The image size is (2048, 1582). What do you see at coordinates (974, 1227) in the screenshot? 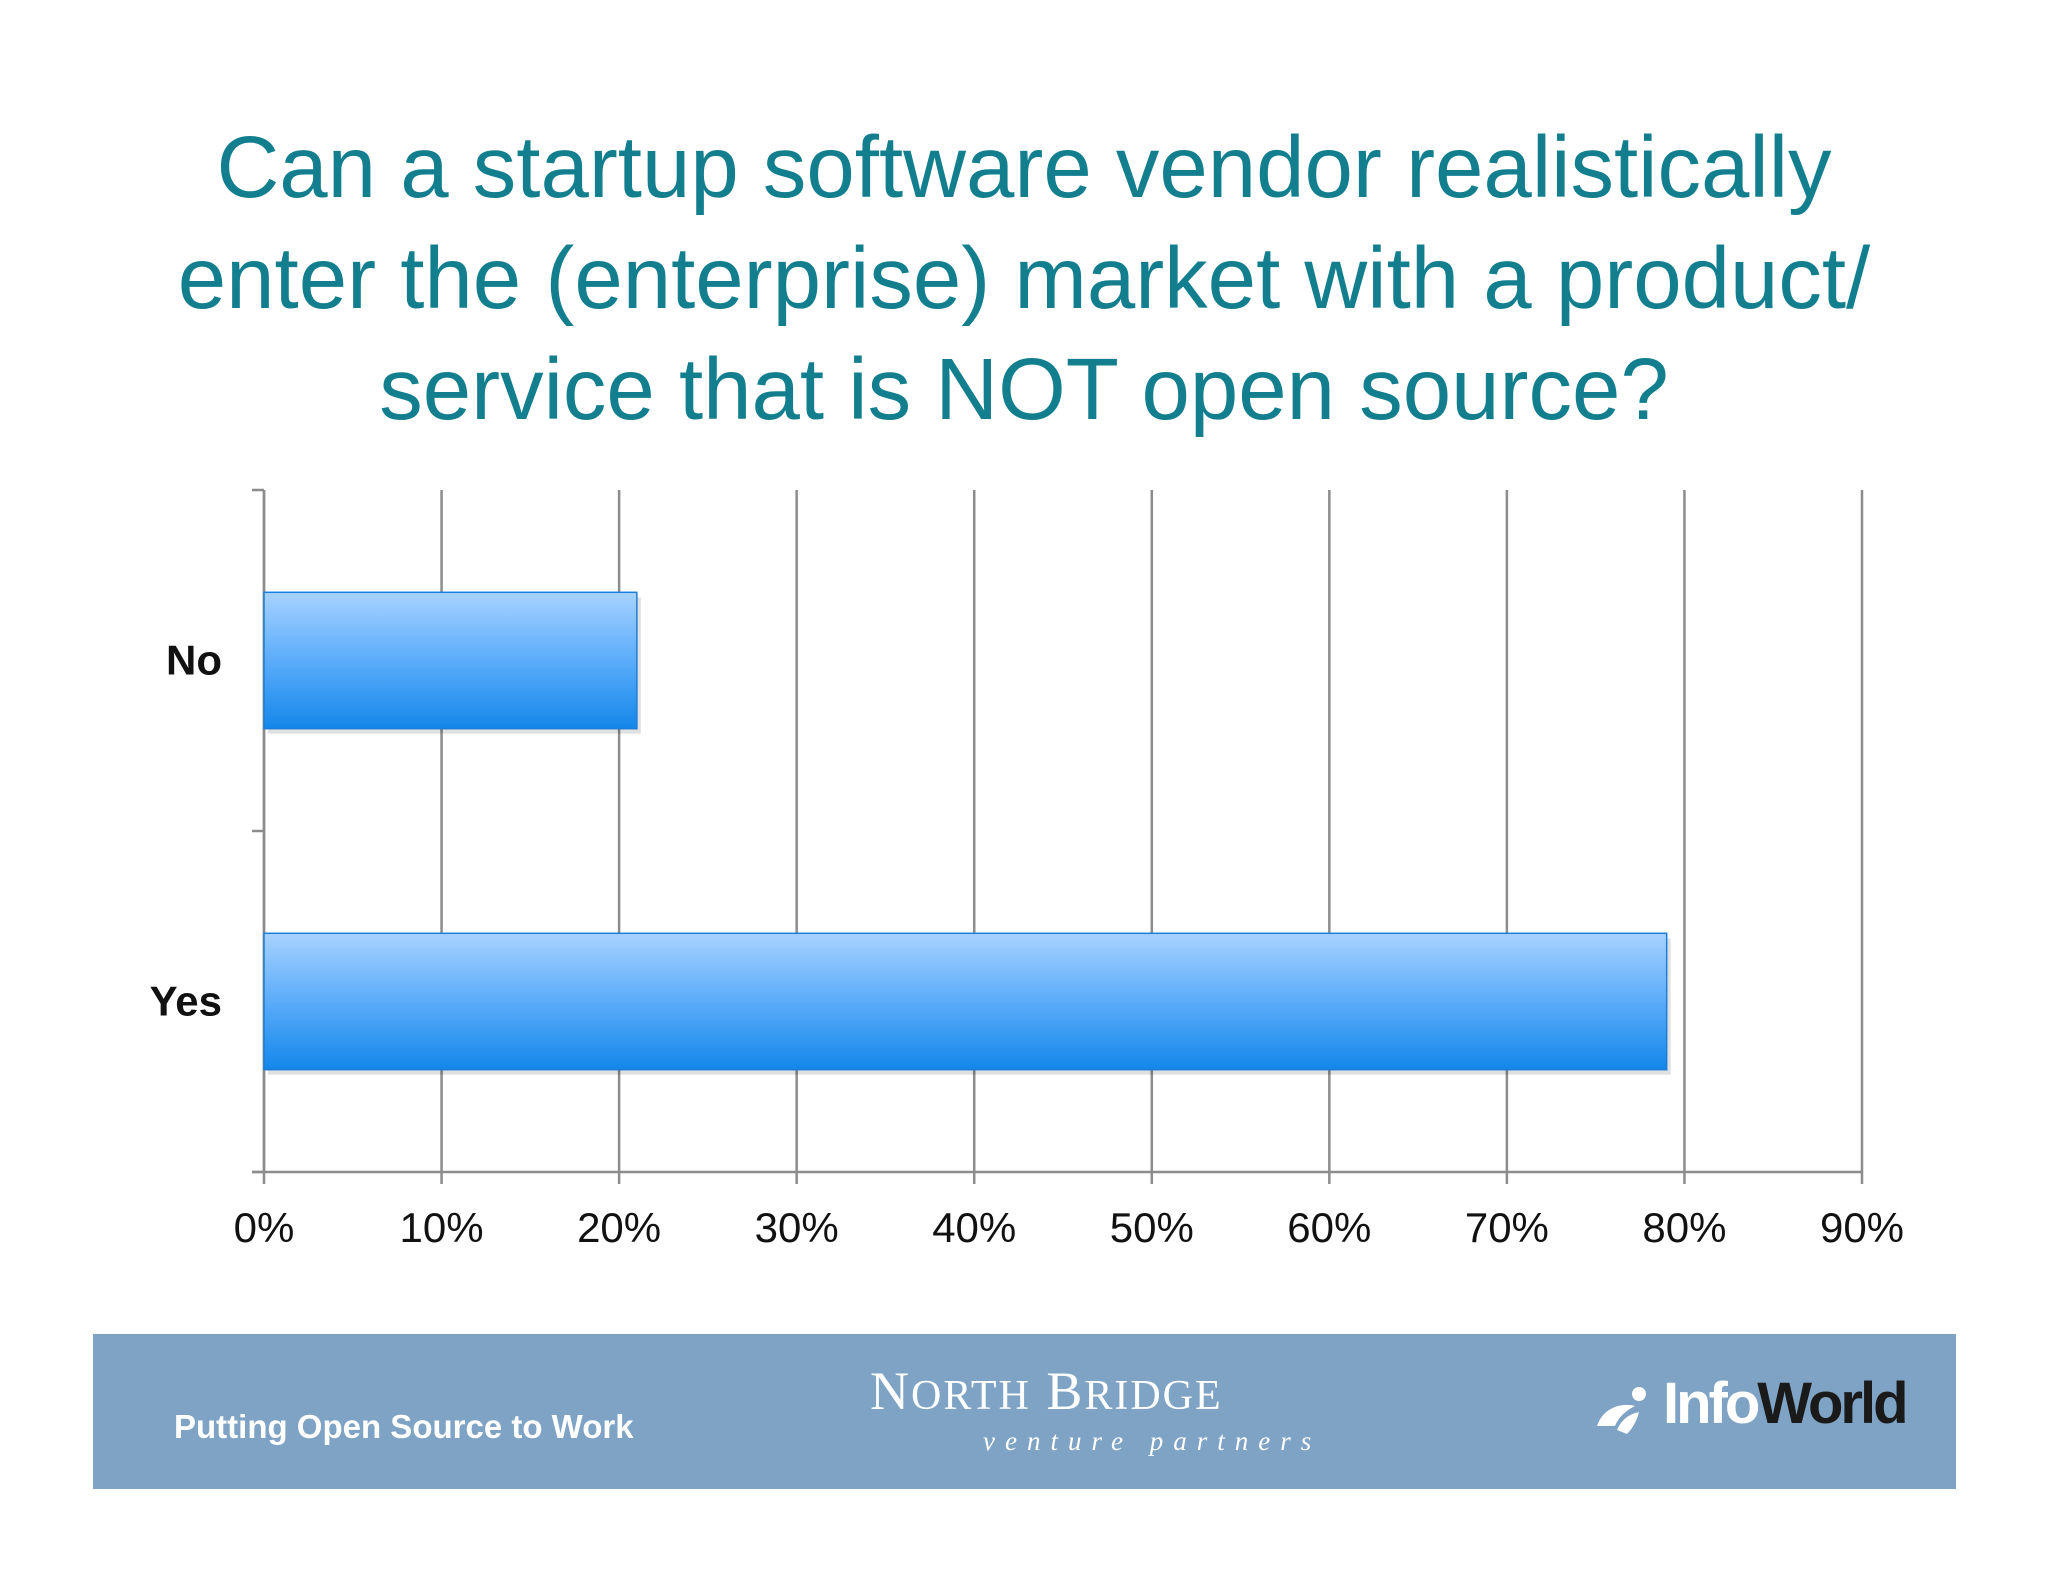
I see `x-tick-label: 40%` at bounding box center [974, 1227].